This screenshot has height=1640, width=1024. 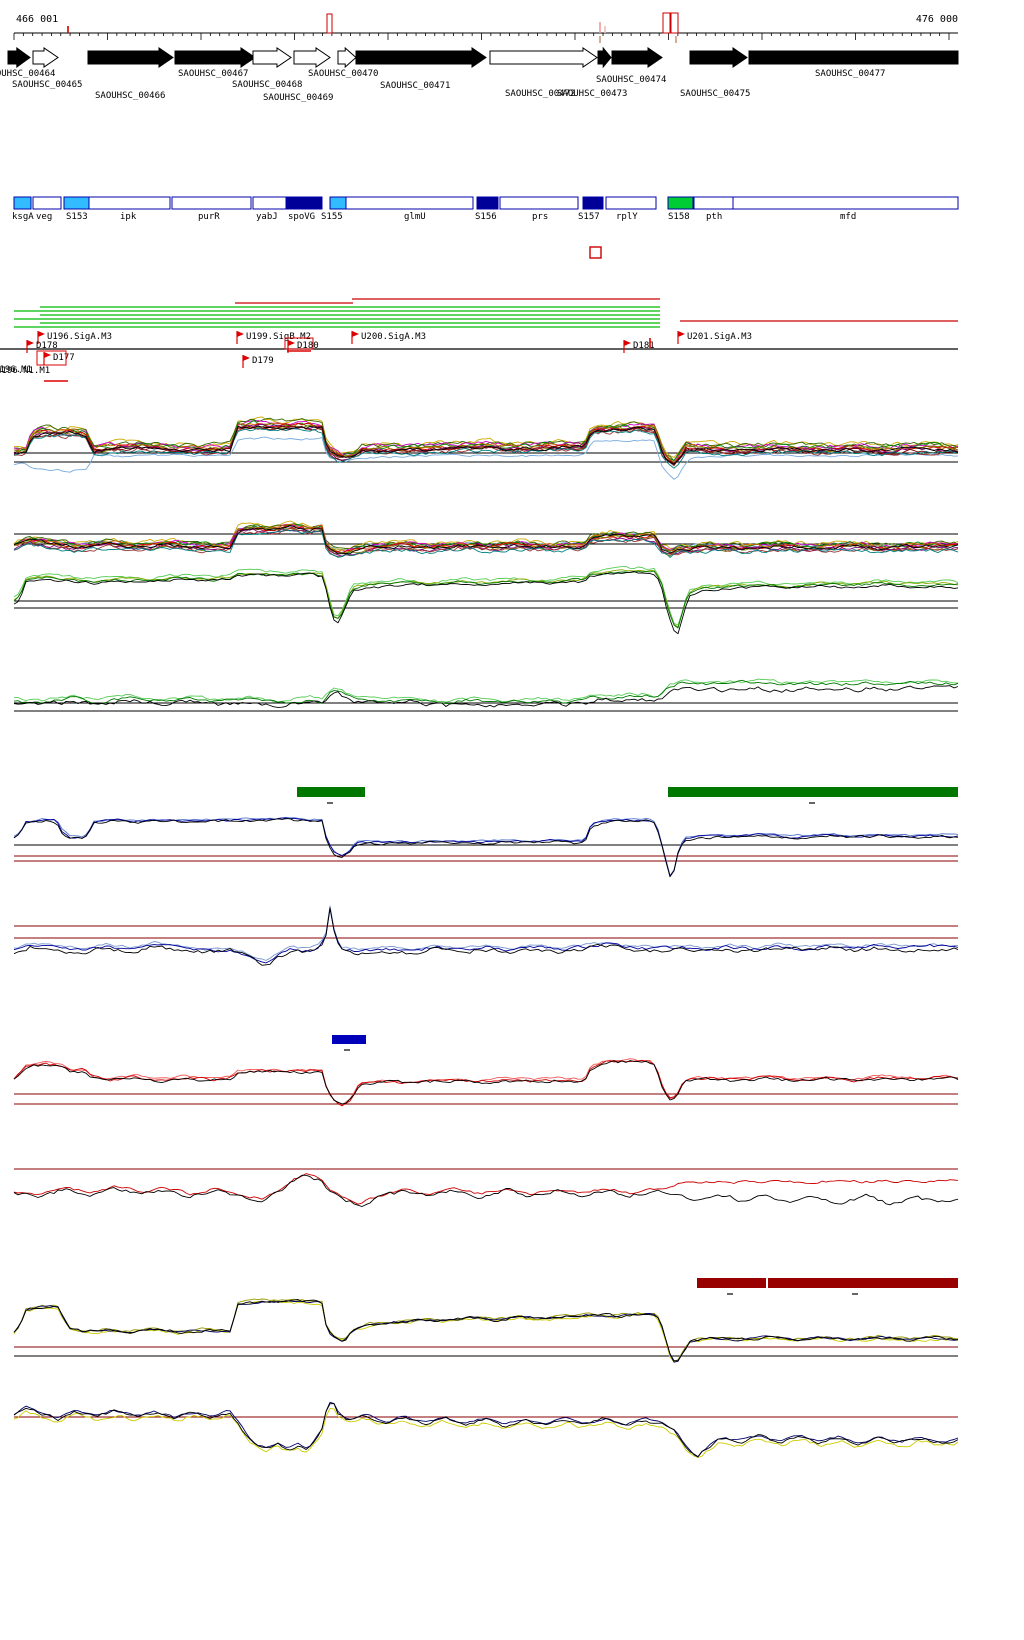 What do you see at coordinates (589, 217) in the screenshot?
I see `segment-label: S157` at bounding box center [589, 217].